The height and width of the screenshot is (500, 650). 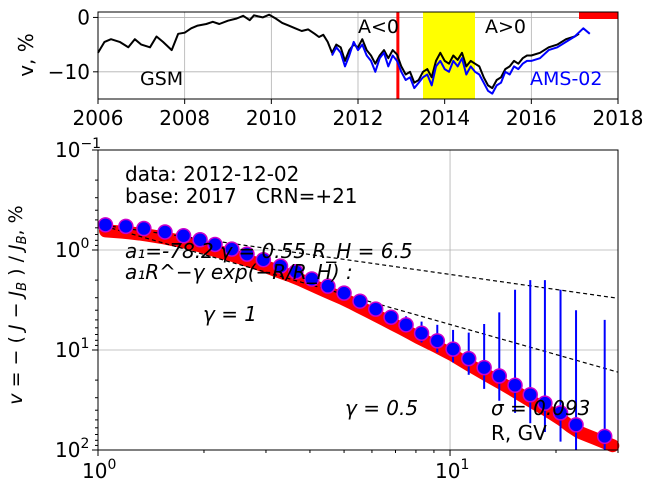 I want to click on ams02-series-line, so click(x=461, y=61).